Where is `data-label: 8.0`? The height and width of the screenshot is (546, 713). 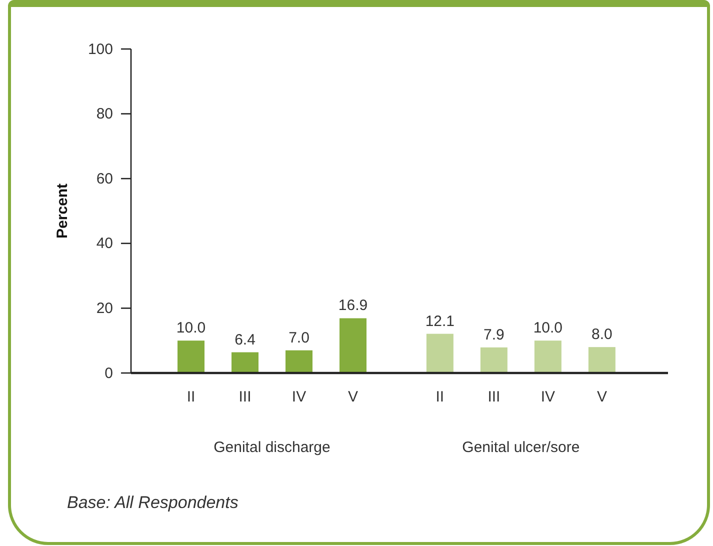 data-label: 8.0 is located at coordinates (602, 335).